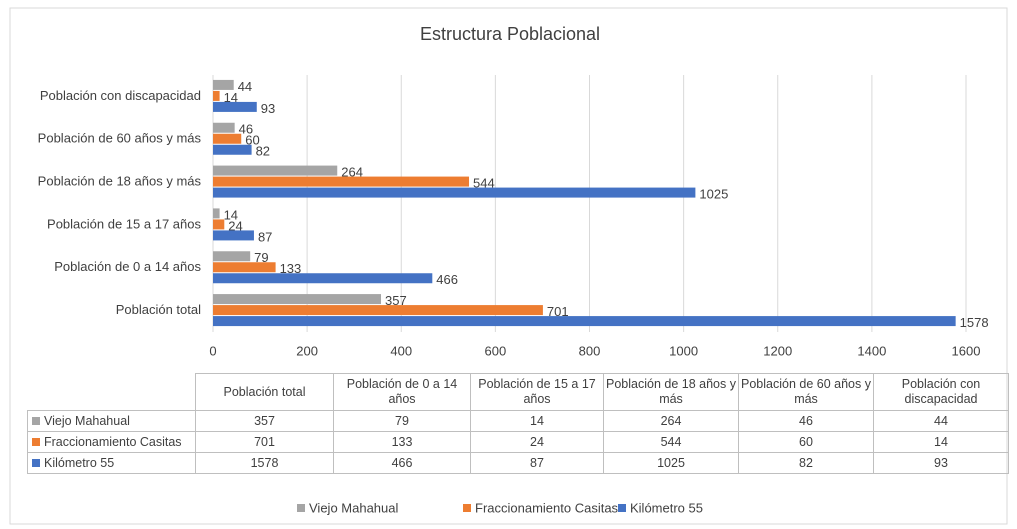 This screenshot has width=1017, height=529. I want to click on header-cell: Población de 18 años y más, so click(671, 392).